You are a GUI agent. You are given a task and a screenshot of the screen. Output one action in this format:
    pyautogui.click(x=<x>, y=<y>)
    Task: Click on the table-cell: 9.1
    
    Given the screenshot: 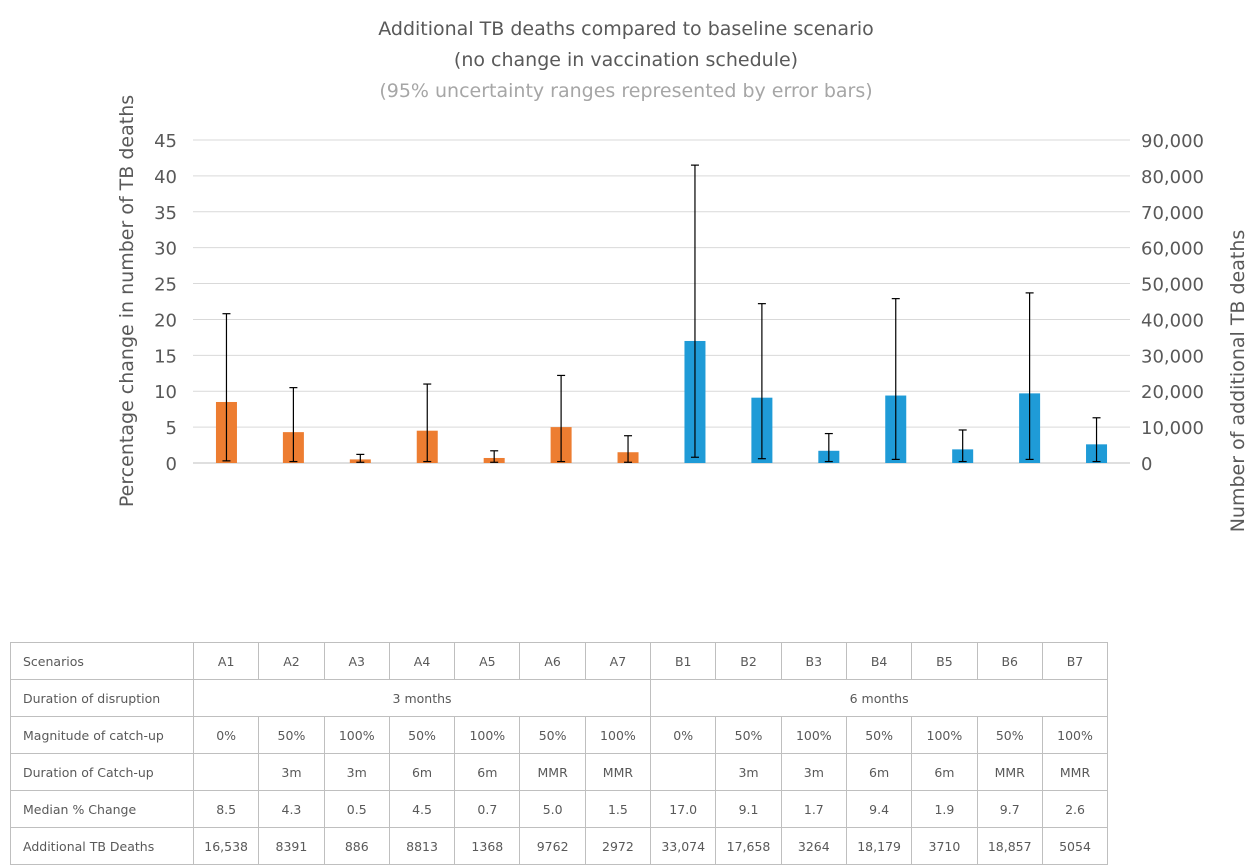 What is the action you would take?
    pyautogui.click(x=748, y=809)
    